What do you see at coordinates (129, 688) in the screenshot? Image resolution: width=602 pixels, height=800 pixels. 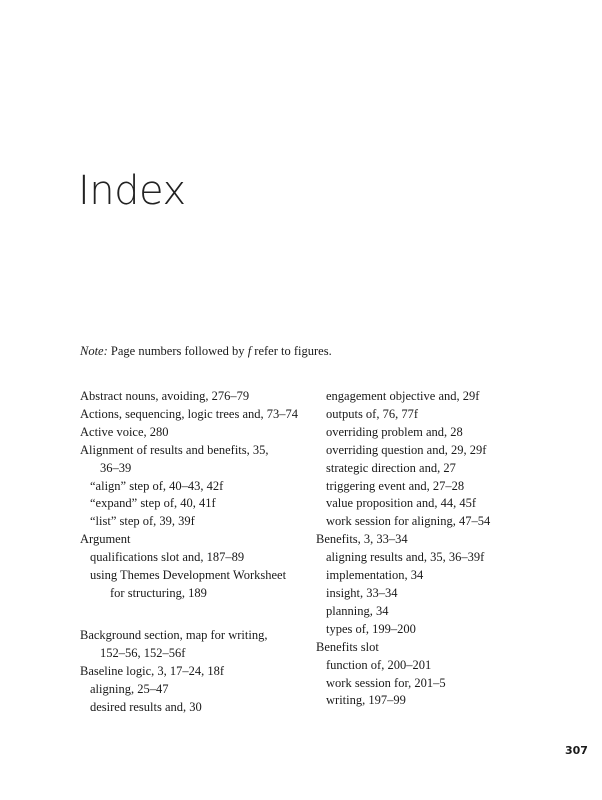 I see `index-subentry: aligning, 25–47` at bounding box center [129, 688].